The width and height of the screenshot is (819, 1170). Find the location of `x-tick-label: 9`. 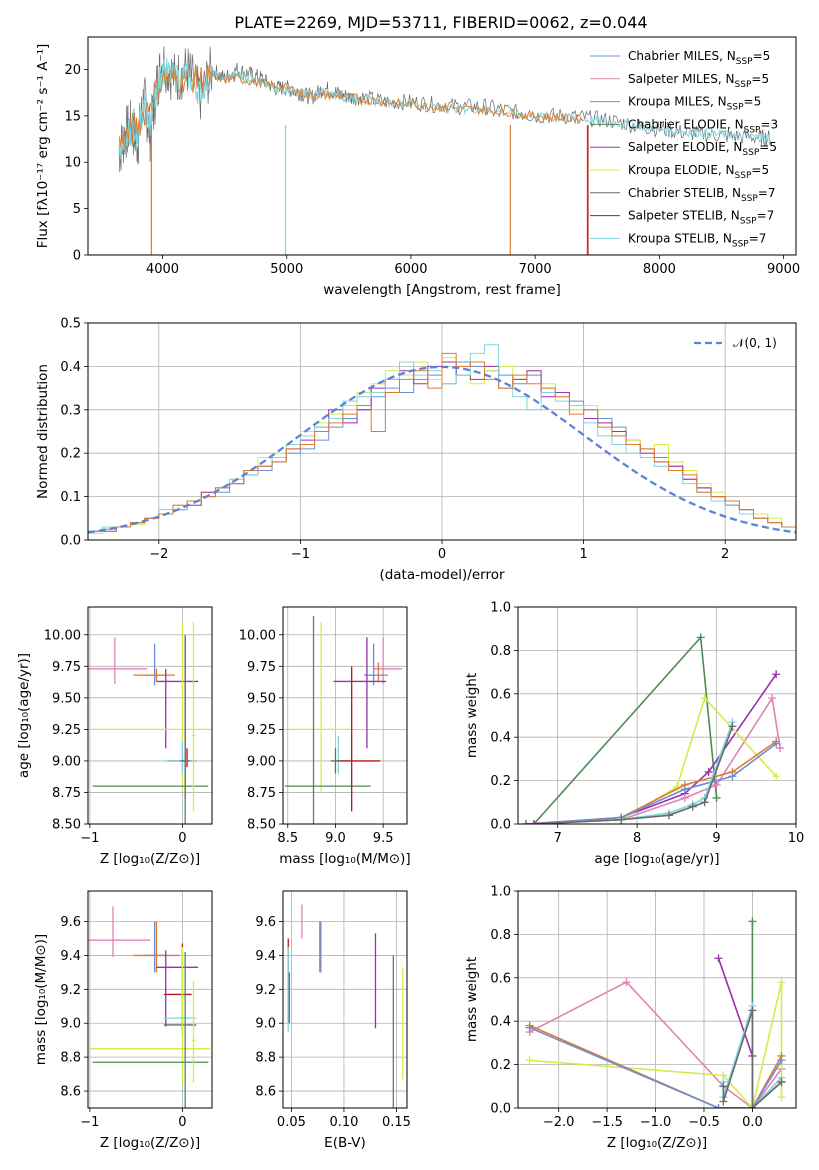

x-tick-label: 9 is located at coordinates (716, 838).